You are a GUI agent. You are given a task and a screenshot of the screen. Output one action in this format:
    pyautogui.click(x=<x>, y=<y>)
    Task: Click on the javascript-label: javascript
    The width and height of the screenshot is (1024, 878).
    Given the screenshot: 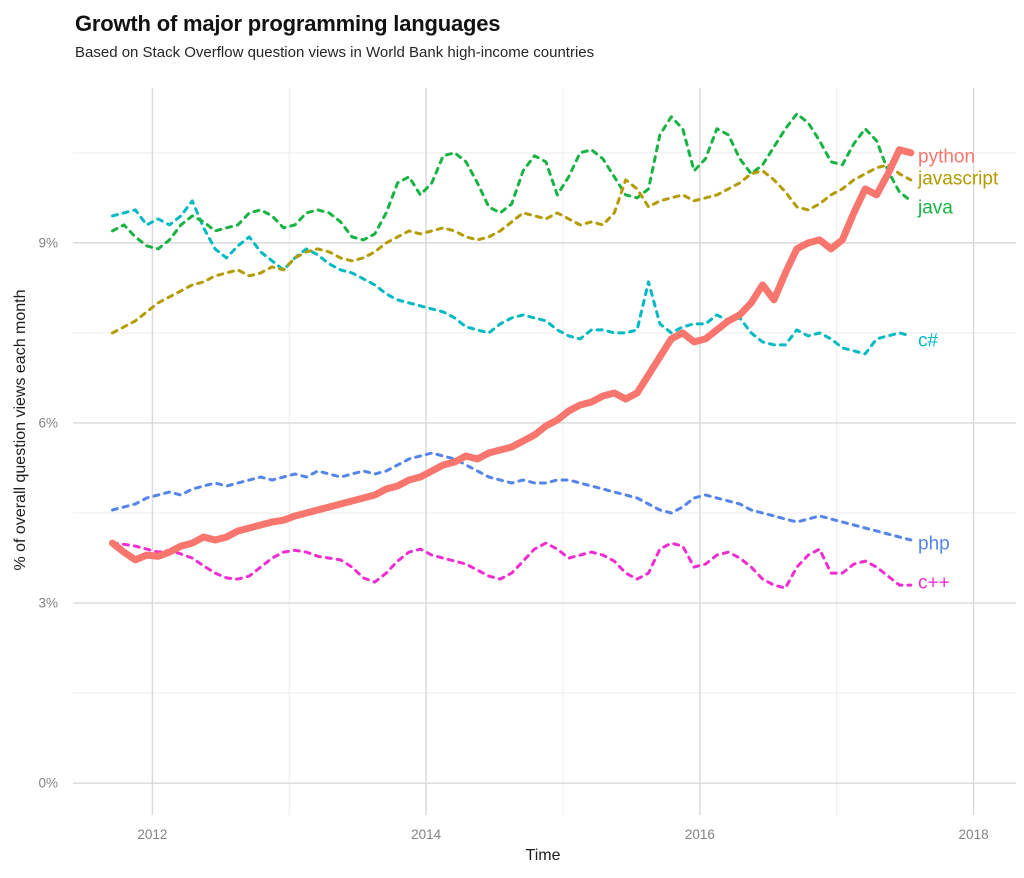 What is the action you would take?
    pyautogui.click(x=958, y=179)
    